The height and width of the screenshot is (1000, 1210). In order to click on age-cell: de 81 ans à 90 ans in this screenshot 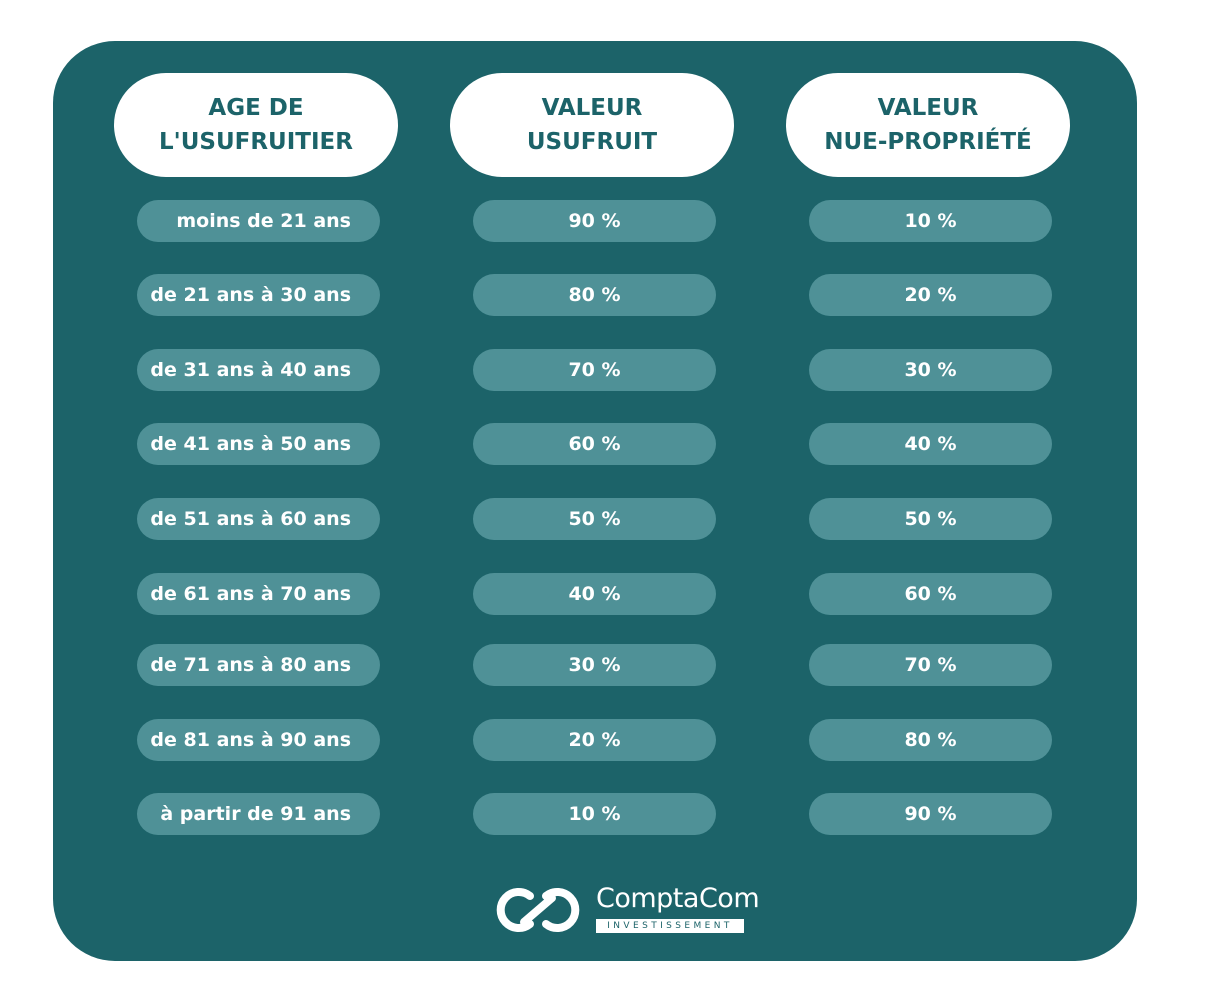, I will do `click(258, 740)`.